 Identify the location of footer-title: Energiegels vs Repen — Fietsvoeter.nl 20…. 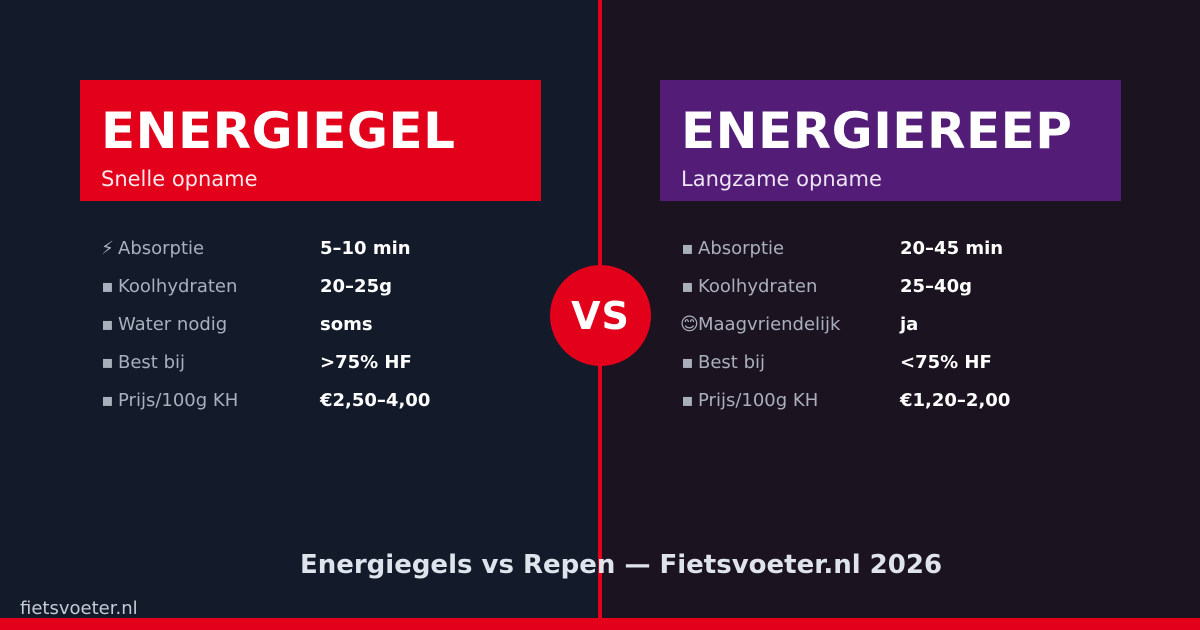
(621, 565).